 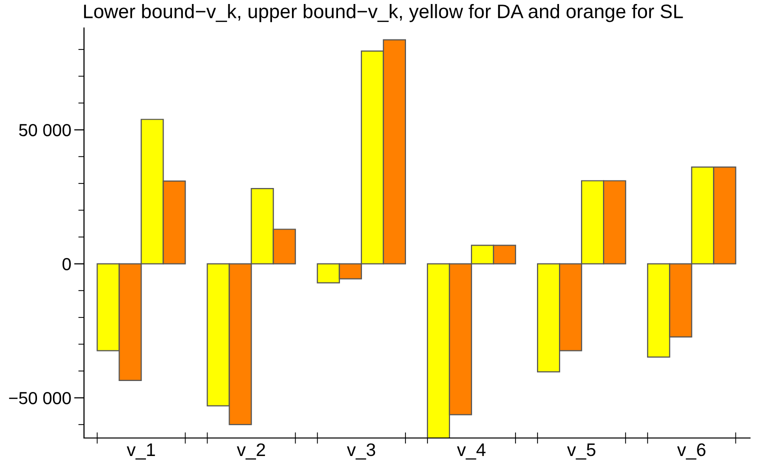 What do you see at coordinates (383, 13) in the screenshot?
I see `chart-title: Lower bound−v_k, upper bound−v_k, yellow for DA and orange for SL` at bounding box center [383, 13].